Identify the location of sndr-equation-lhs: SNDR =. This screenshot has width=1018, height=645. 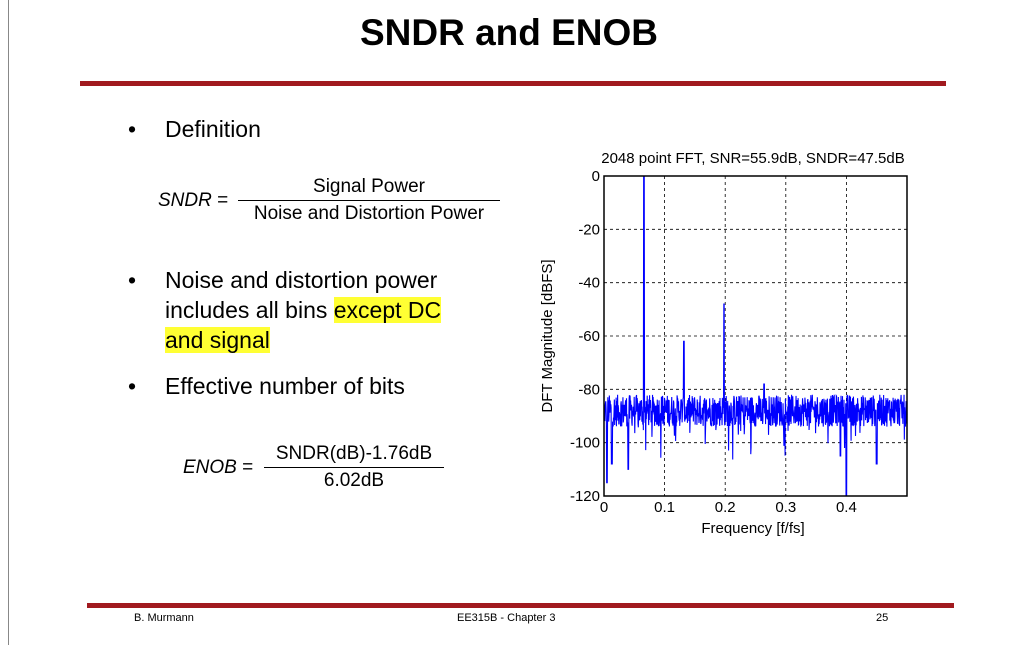
(193, 201).